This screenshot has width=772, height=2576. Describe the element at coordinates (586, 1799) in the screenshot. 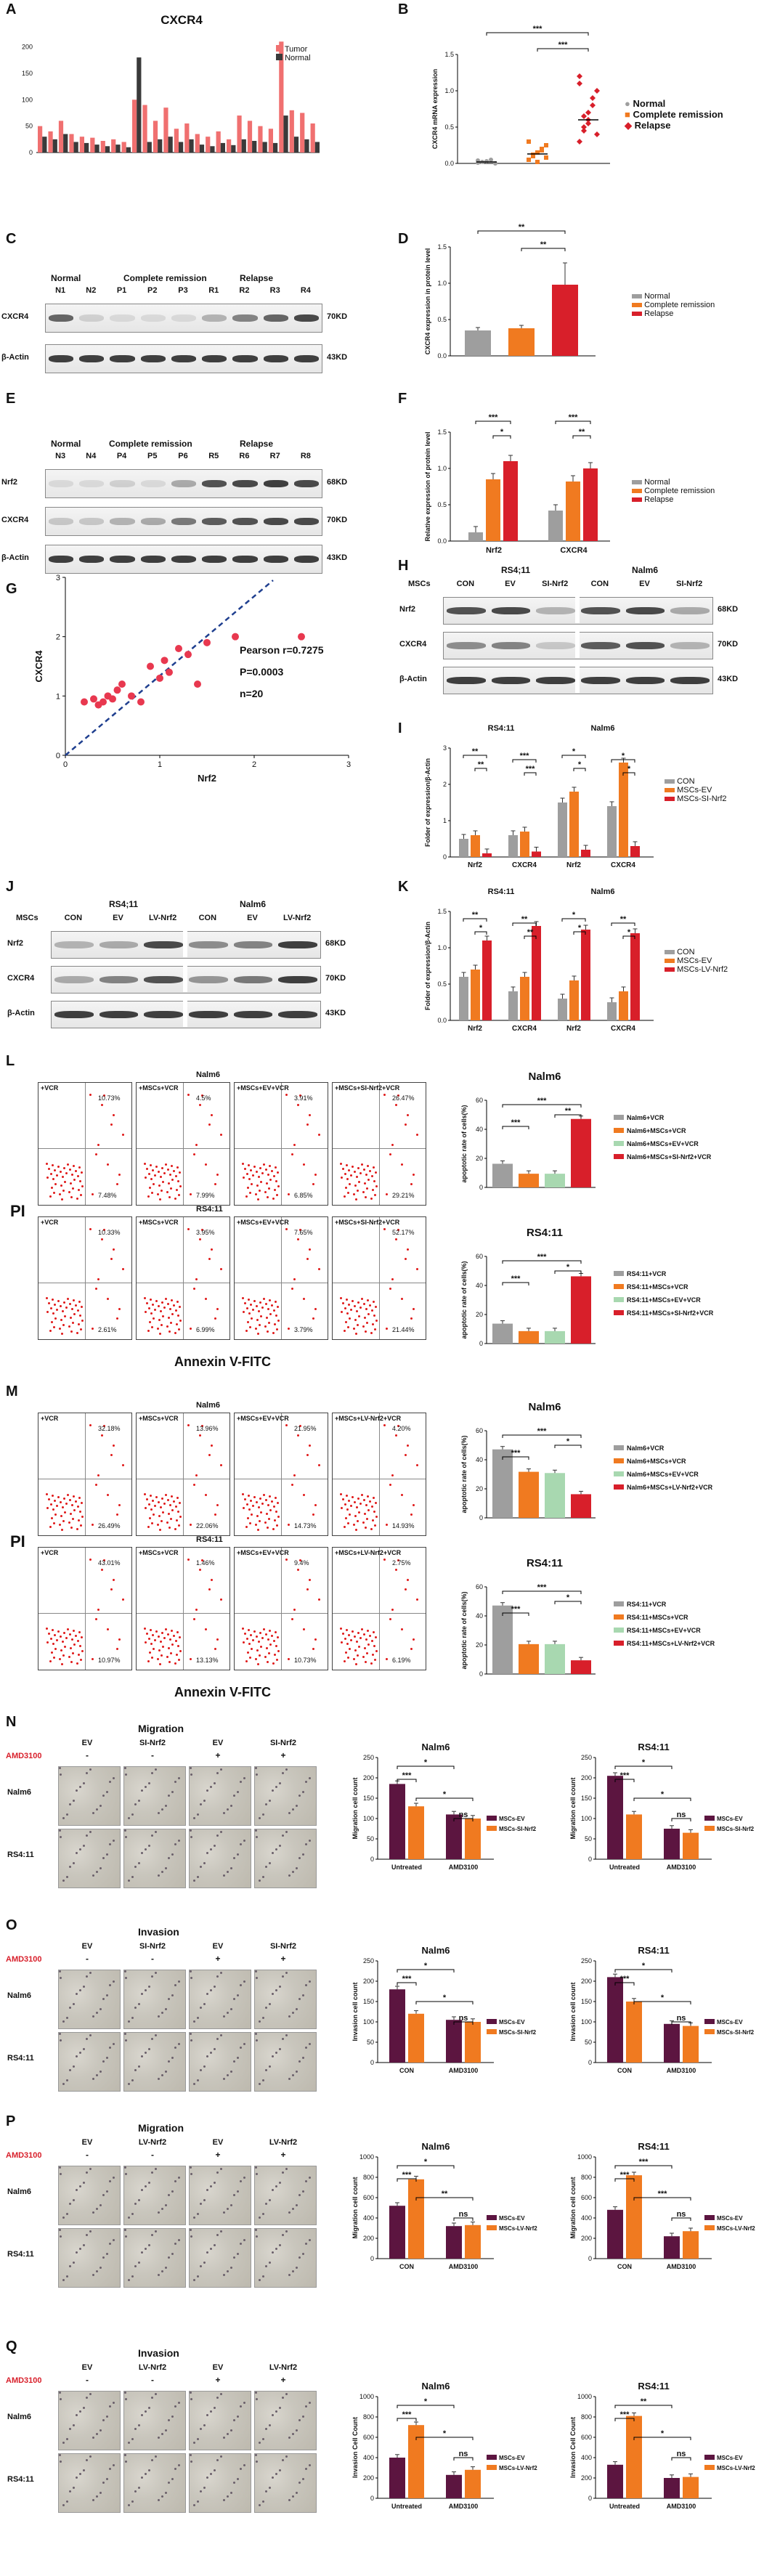

I see `y-tick-label: 150` at that location.